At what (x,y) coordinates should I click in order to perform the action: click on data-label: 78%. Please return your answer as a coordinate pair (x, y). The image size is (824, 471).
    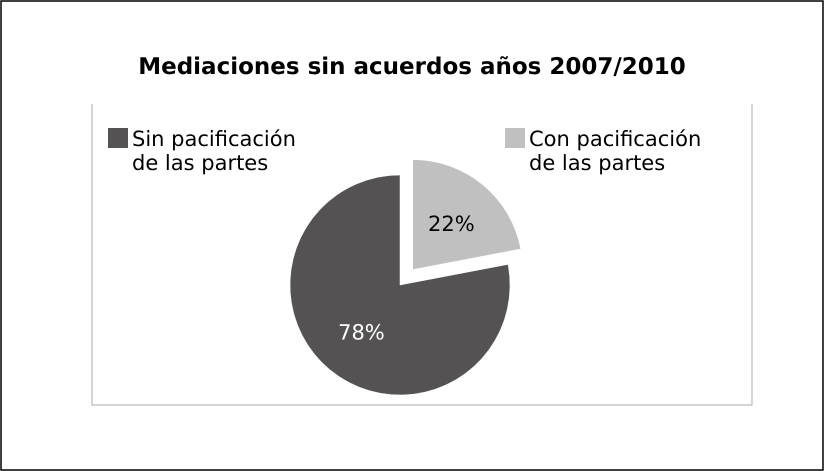
    Looking at the image, I should click on (361, 332).